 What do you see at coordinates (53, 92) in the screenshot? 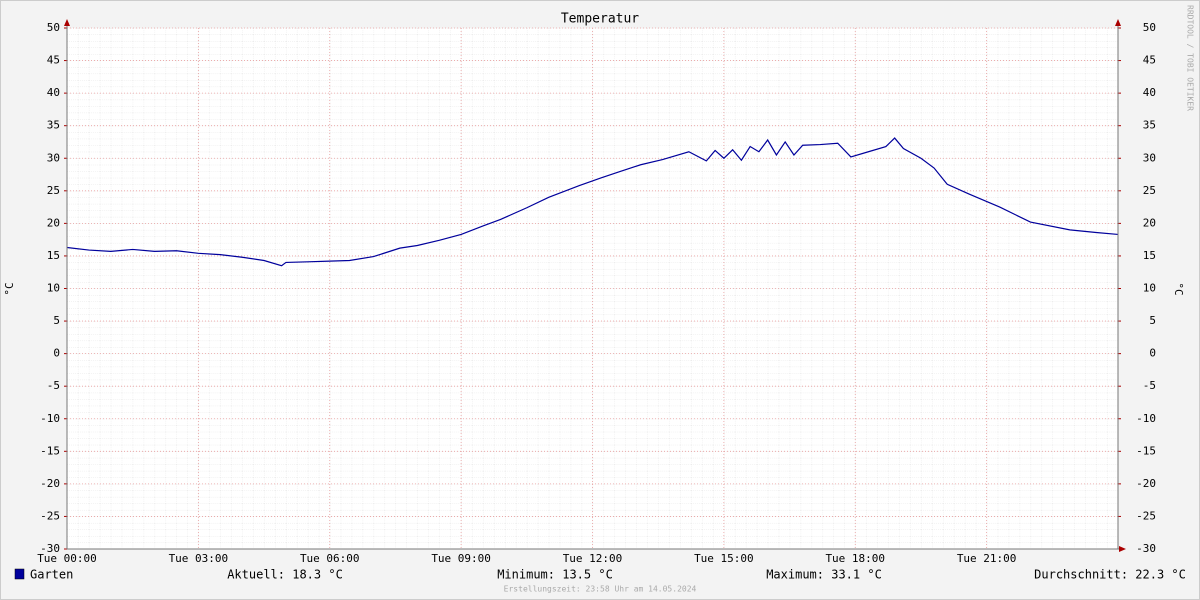
I see `y-tick-label: 40` at bounding box center [53, 92].